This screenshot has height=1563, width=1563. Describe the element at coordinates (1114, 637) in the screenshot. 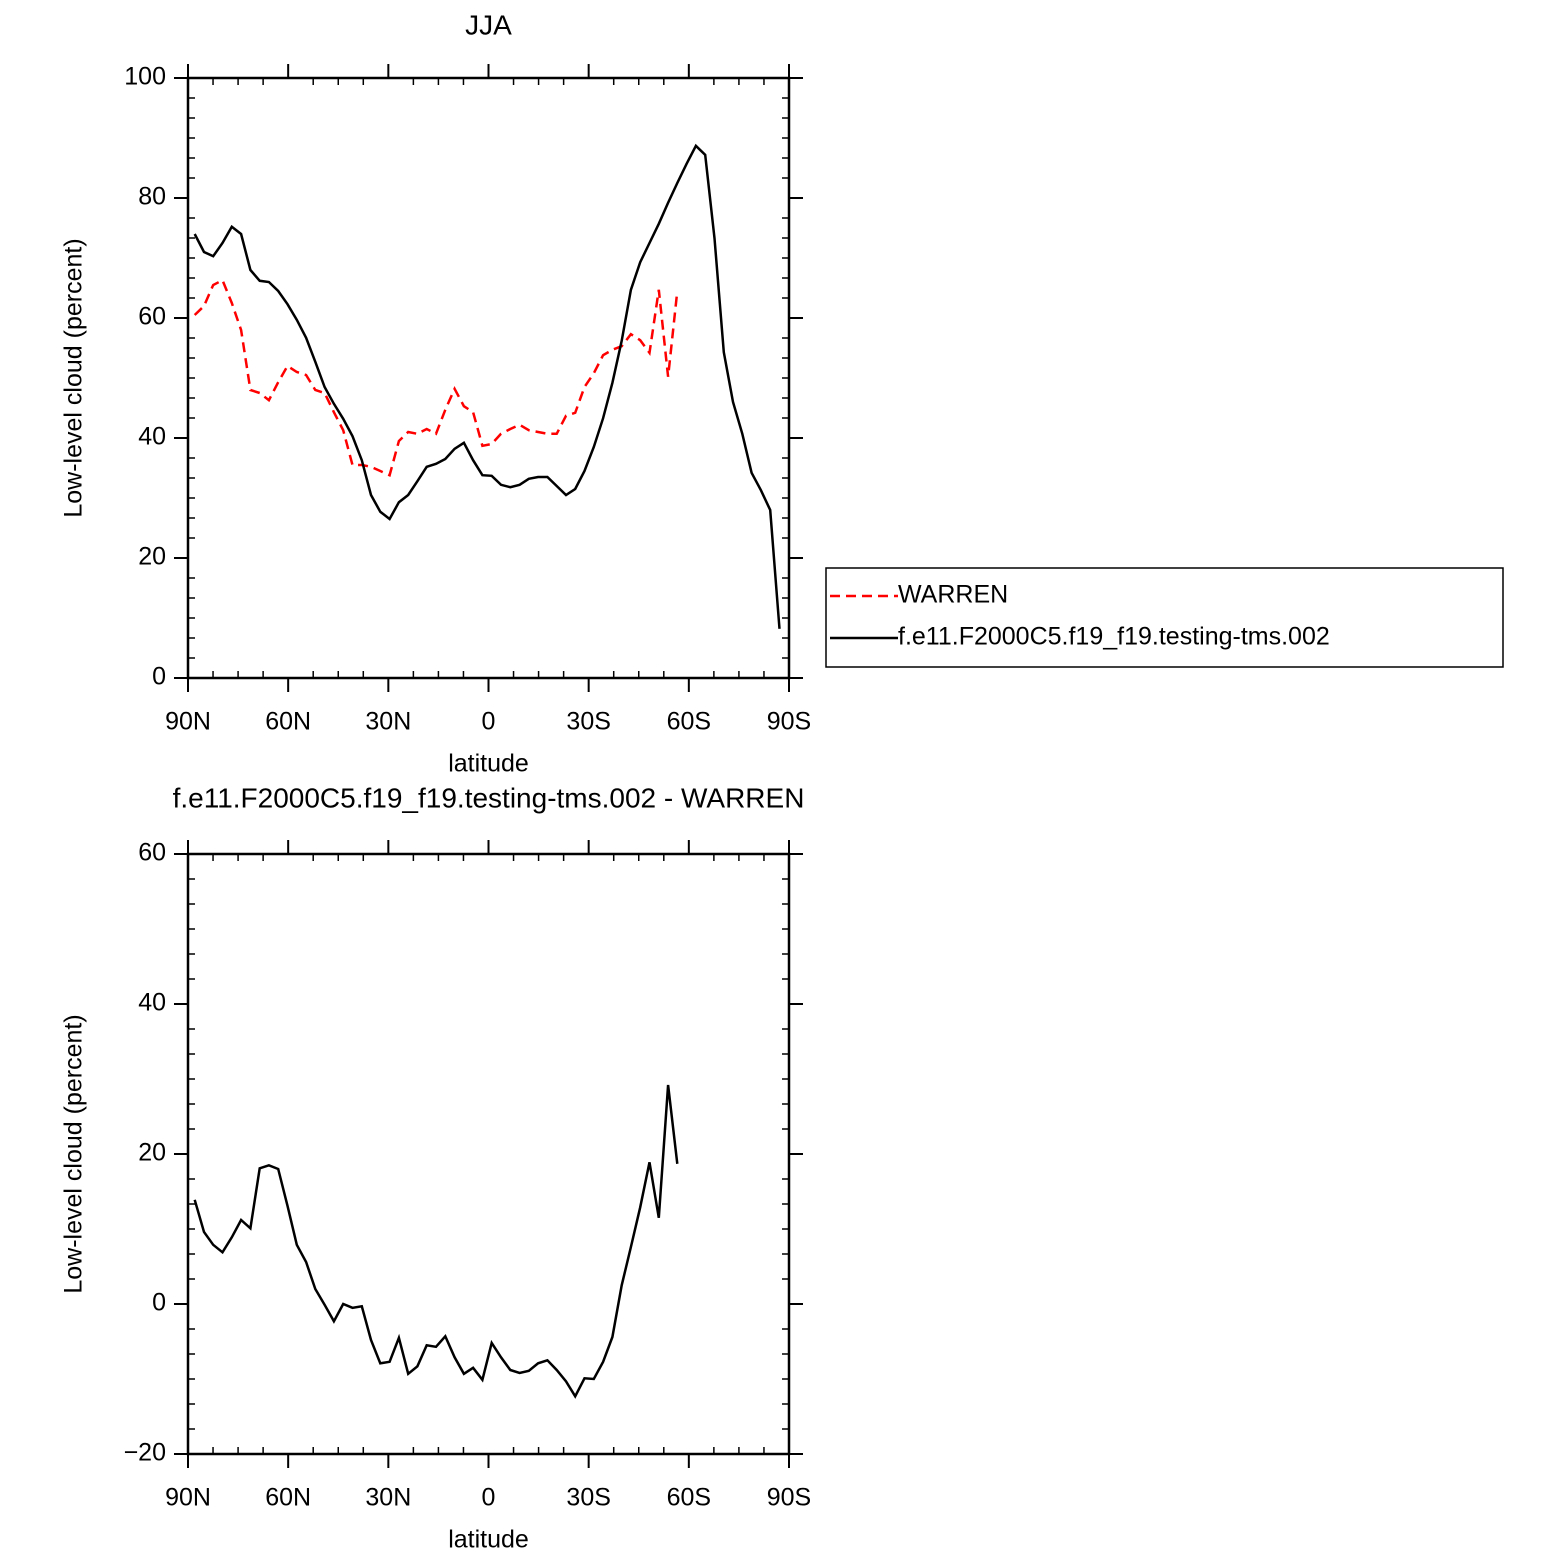

I see `legend-label: f.e11.F2000C5.f19_f19.testing-tms.002` at that location.